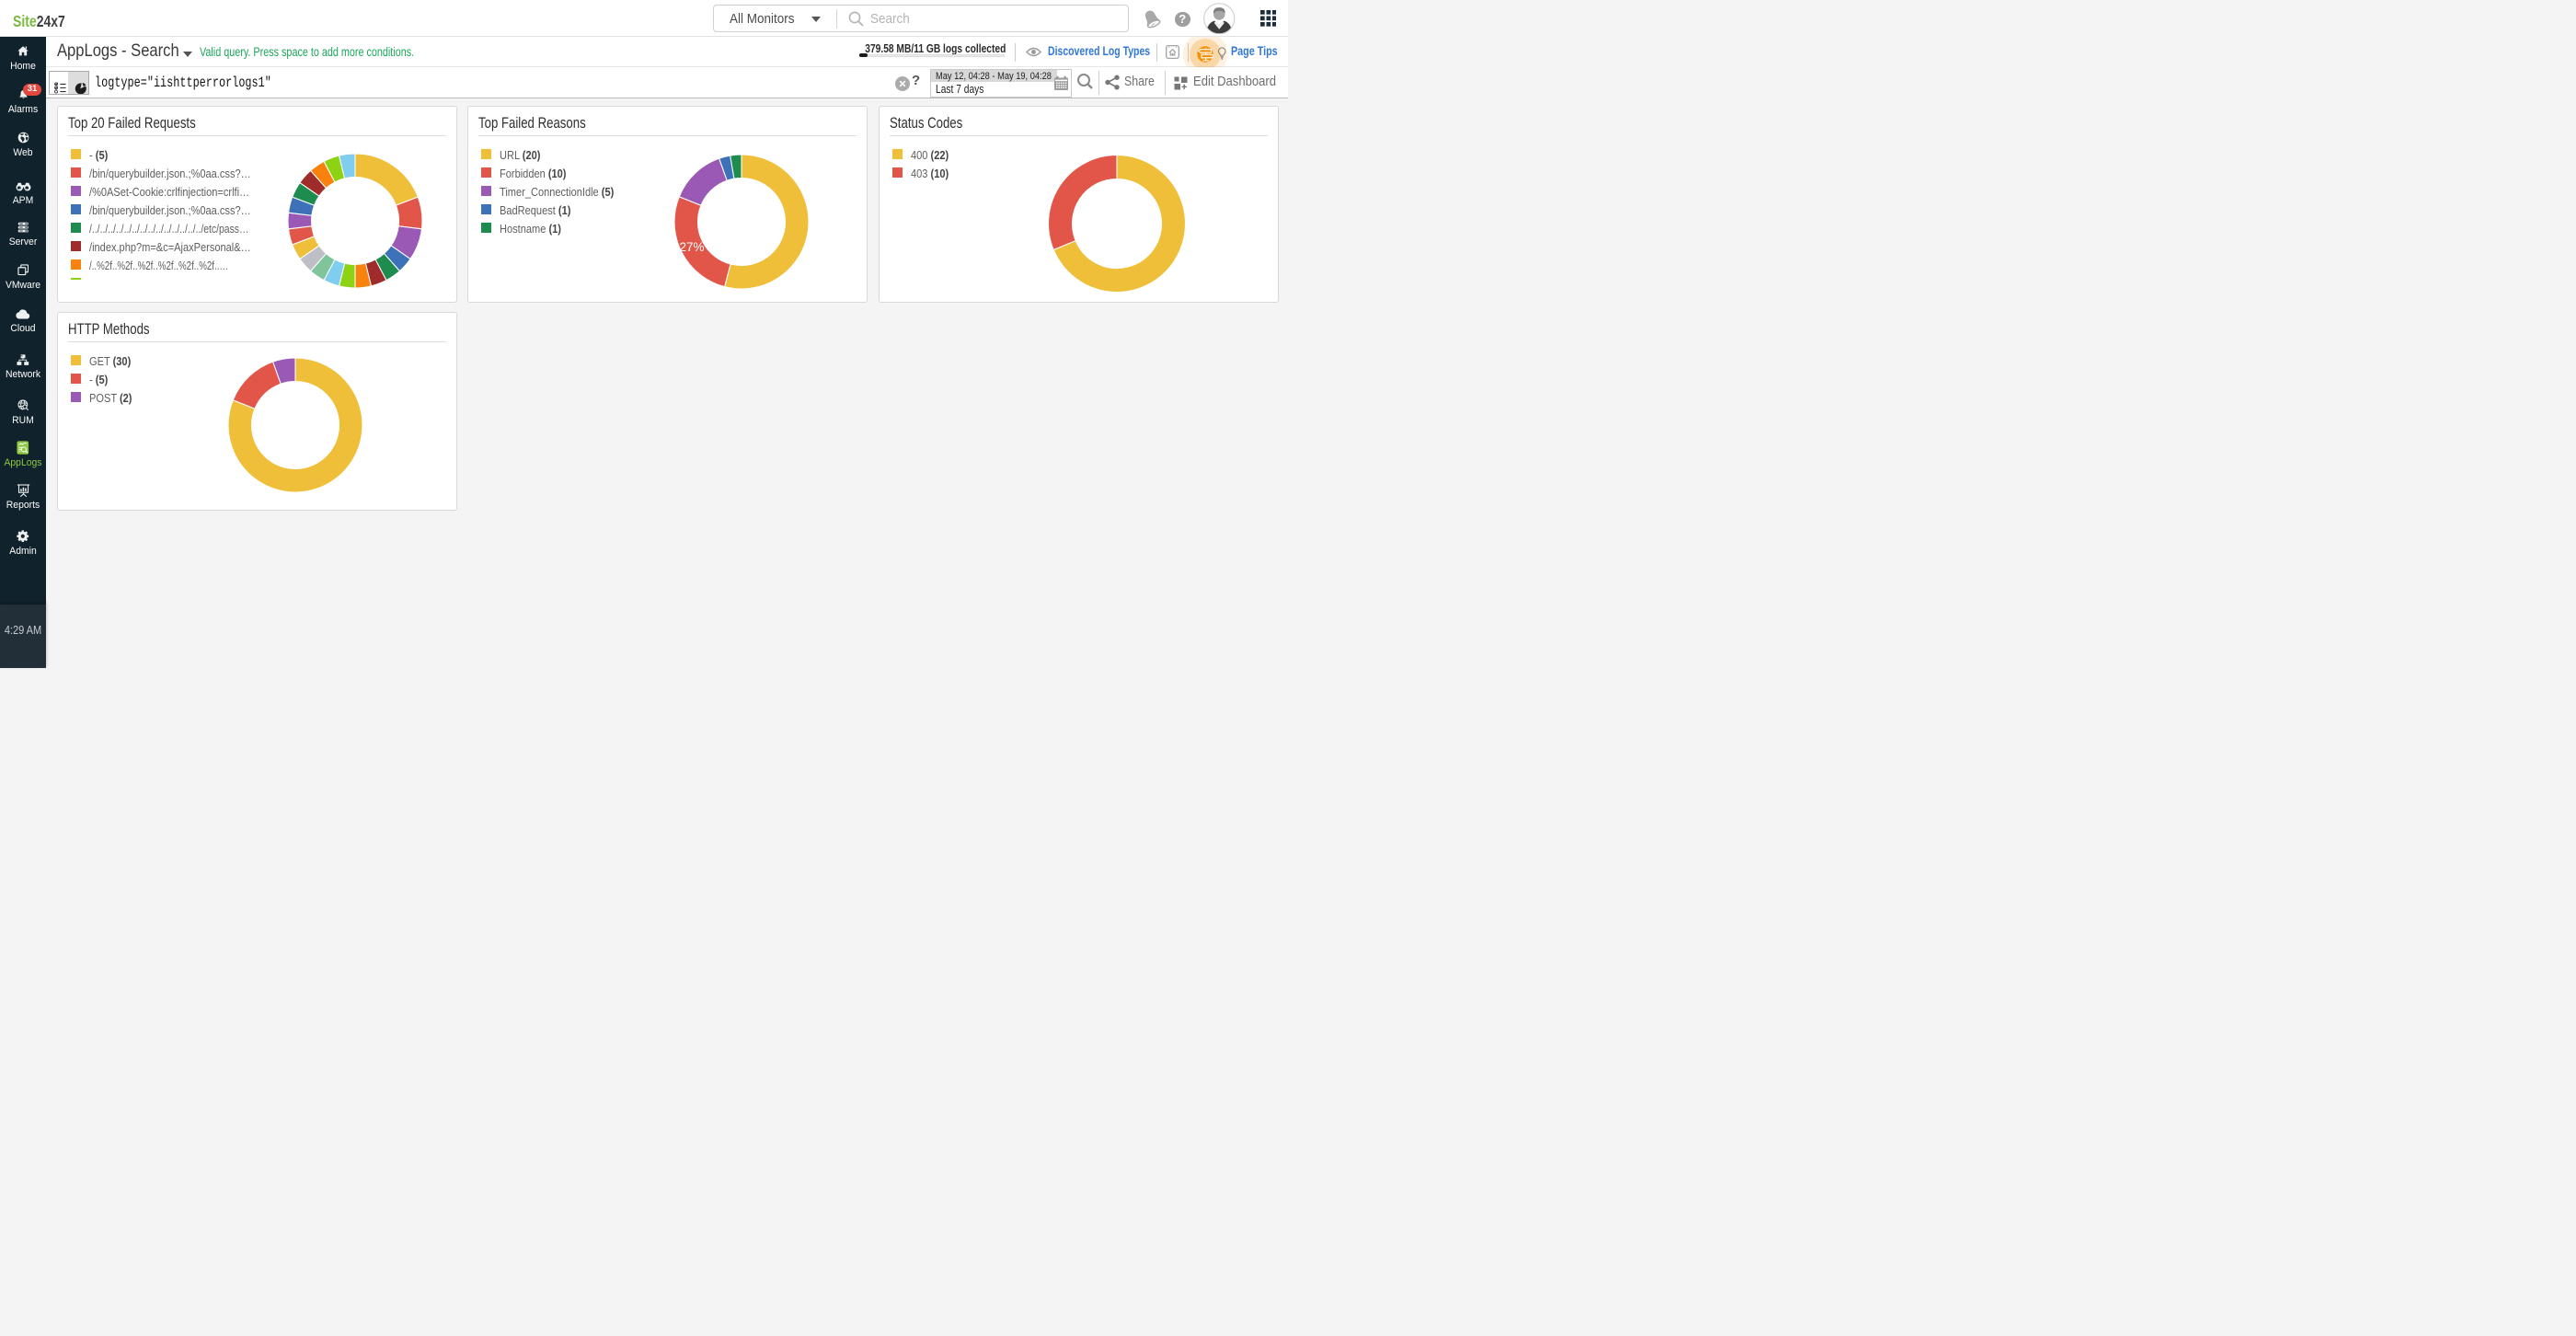  Describe the element at coordinates (692, 247) in the screenshot. I see `svg-text: 27%` at that location.